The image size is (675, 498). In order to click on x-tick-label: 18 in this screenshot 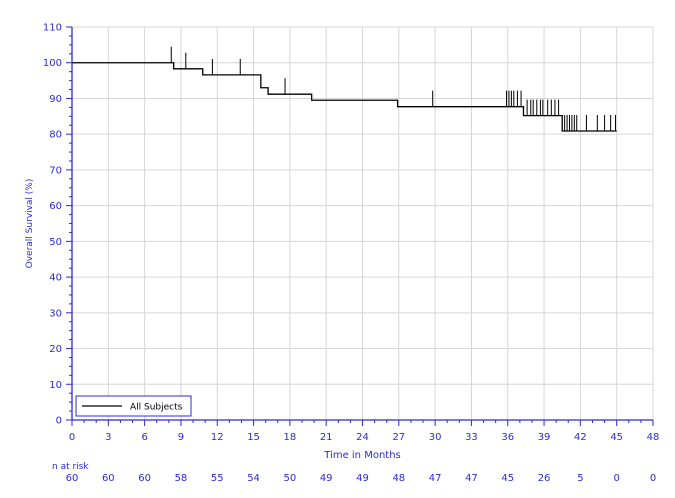, I will do `click(290, 437)`.